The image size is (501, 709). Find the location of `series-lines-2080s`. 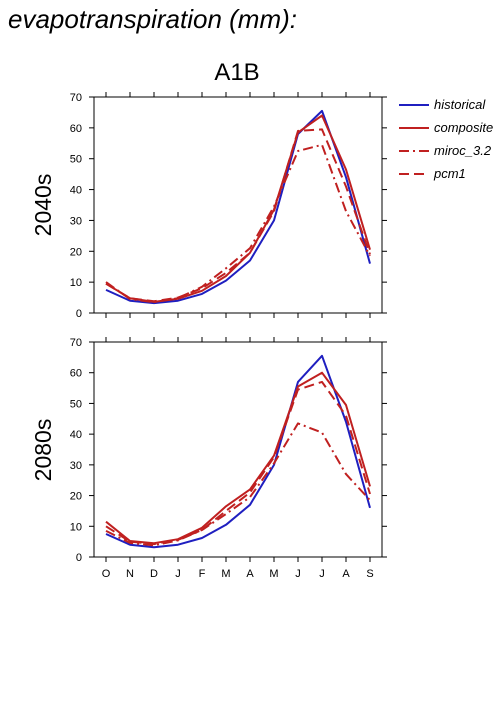

series-lines-2080s is located at coordinates (238, 451).